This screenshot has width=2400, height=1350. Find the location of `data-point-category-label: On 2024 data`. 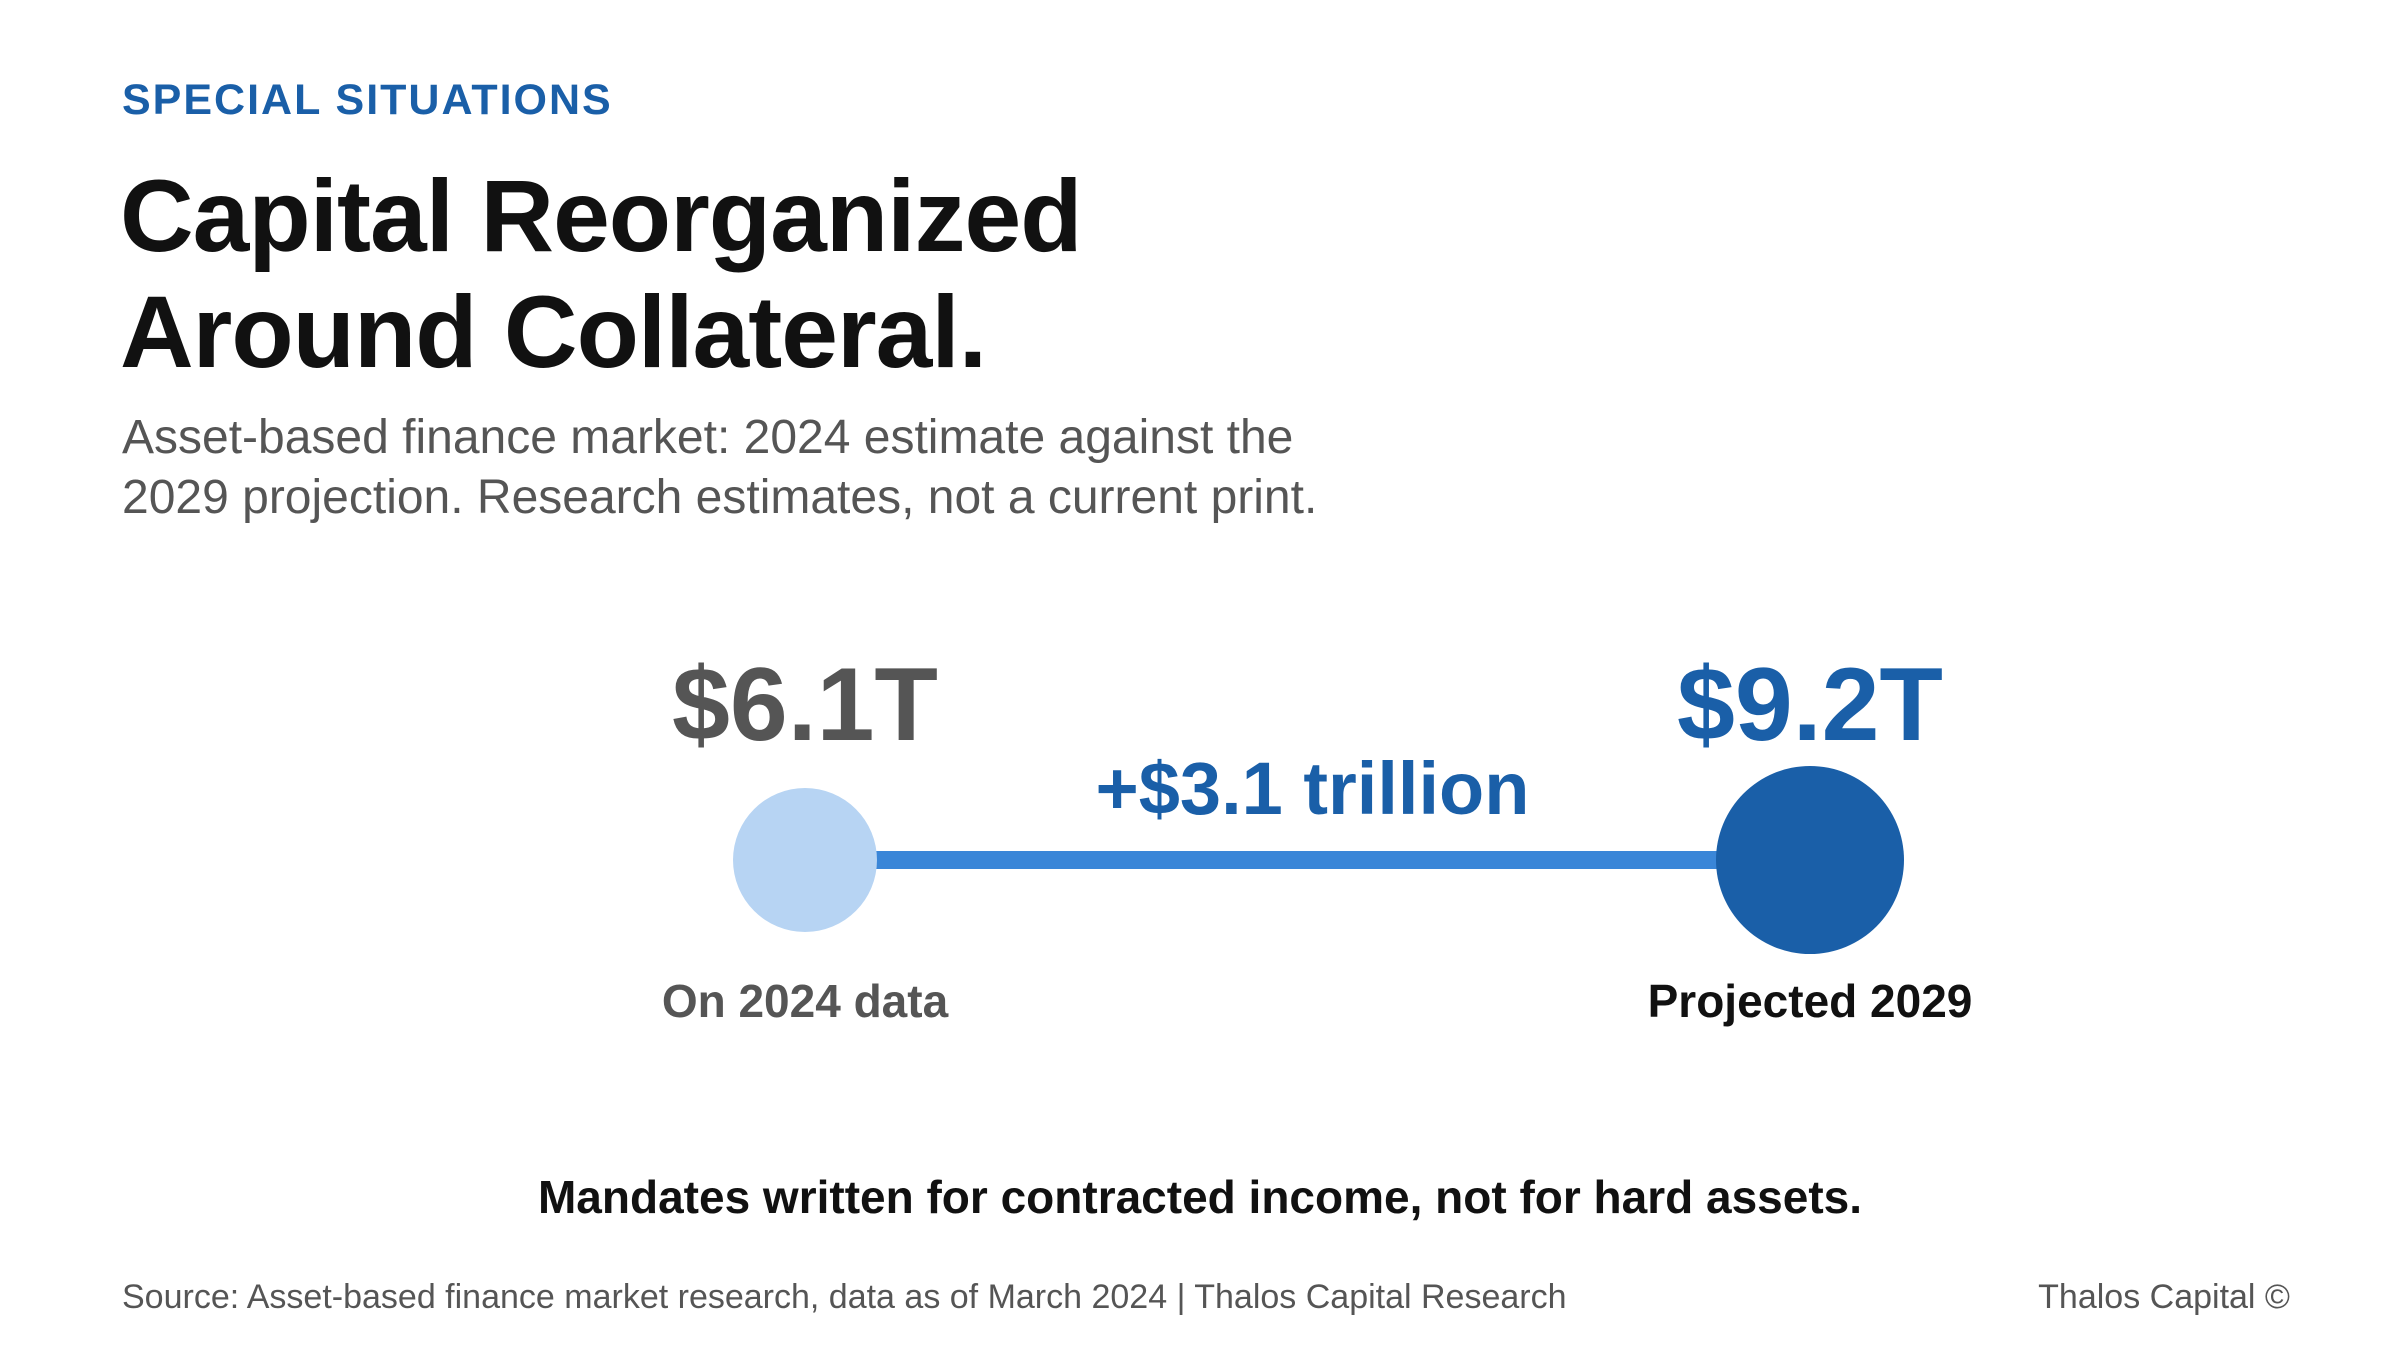

data-point-category-label: On 2024 data is located at coordinates (805, 1001).